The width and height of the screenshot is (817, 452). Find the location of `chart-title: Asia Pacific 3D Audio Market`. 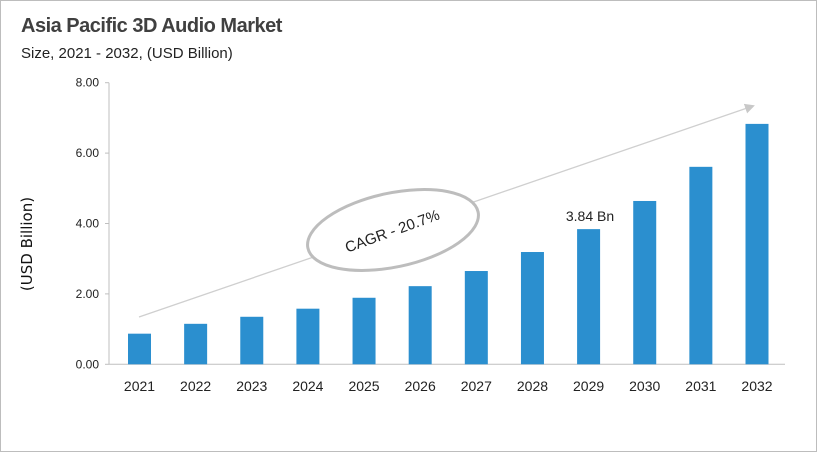

chart-title: Asia Pacific 3D Audio Market is located at coordinates (151, 26).